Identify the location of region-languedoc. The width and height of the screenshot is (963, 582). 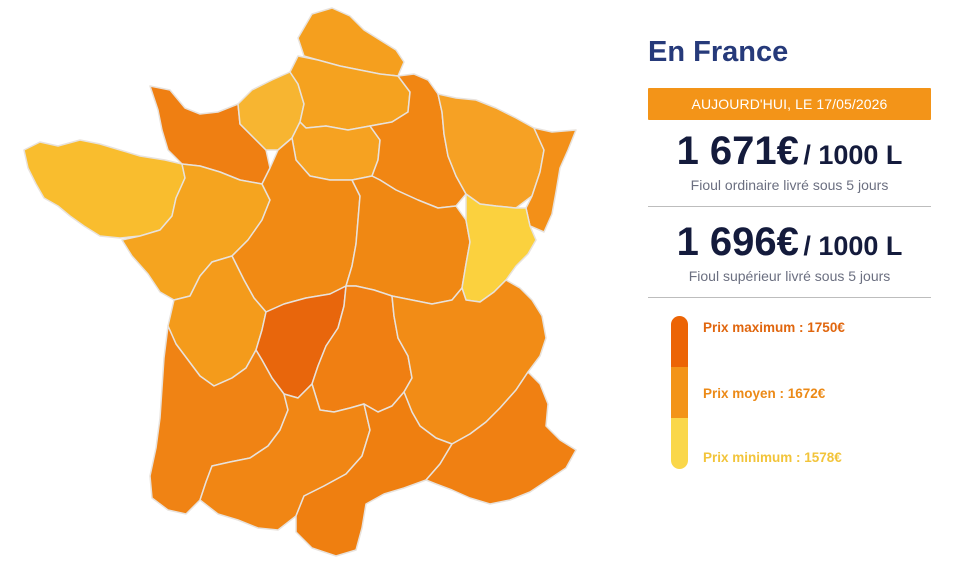
(374, 474).